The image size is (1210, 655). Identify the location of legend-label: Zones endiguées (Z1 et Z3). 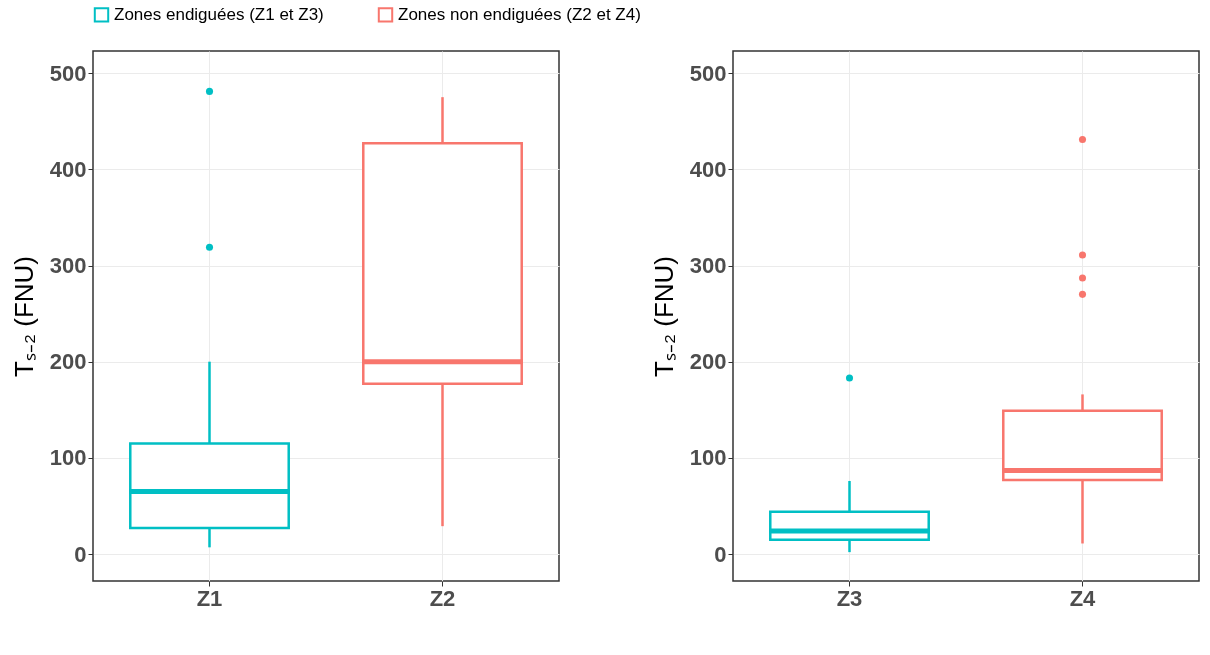
(219, 14).